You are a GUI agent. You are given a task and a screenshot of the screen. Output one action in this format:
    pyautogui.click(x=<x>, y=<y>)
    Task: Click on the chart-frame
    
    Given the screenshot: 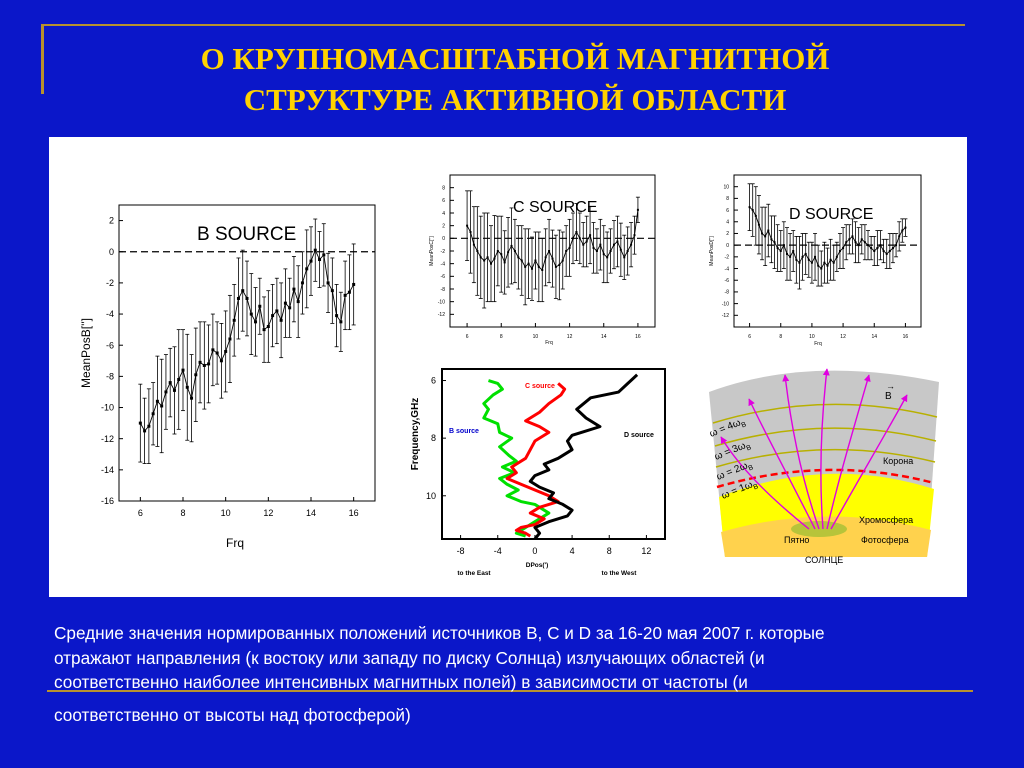 What is the action you would take?
    pyautogui.click(x=553, y=454)
    